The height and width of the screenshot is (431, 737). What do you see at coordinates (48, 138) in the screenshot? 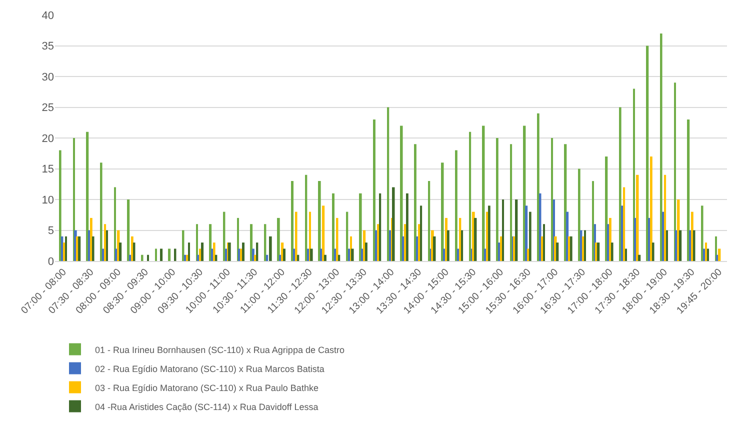
I see `y-tick-label: 20` at bounding box center [48, 138].